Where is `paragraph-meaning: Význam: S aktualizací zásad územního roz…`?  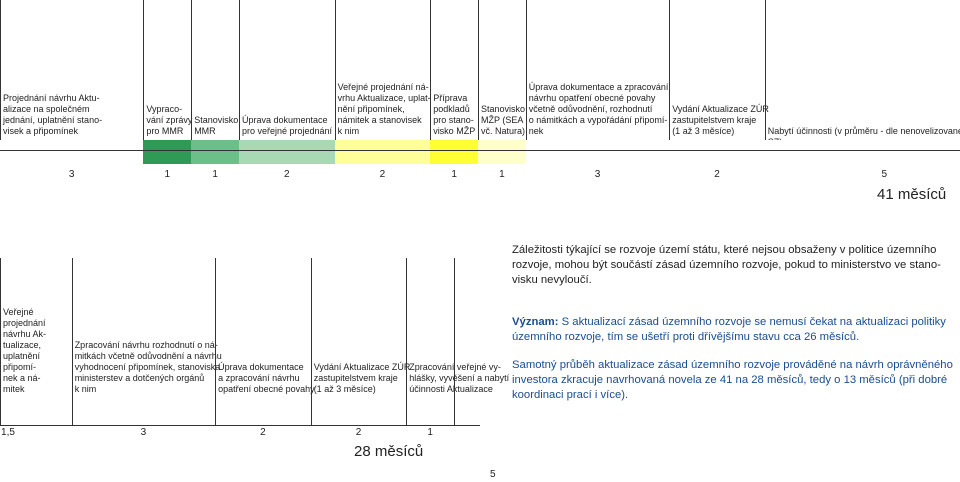 paragraph-meaning: Význam: S aktualizací zásad územního roz… is located at coordinates (734, 330).